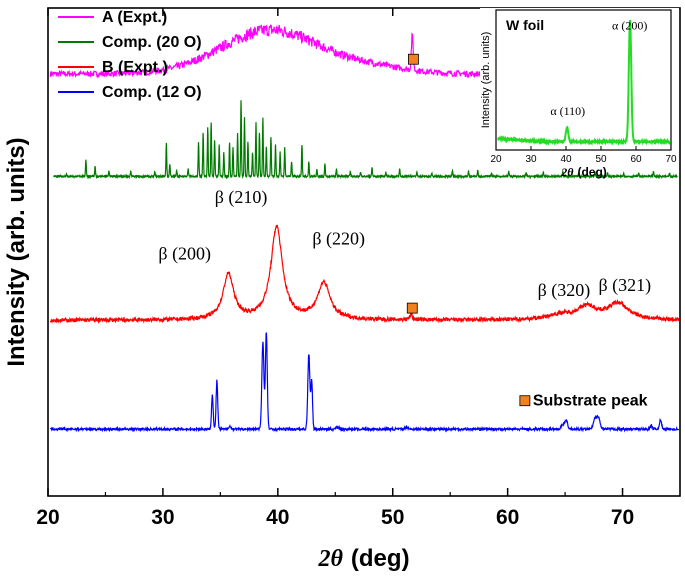  I want to click on x-tick-label: 50, so click(392, 517).